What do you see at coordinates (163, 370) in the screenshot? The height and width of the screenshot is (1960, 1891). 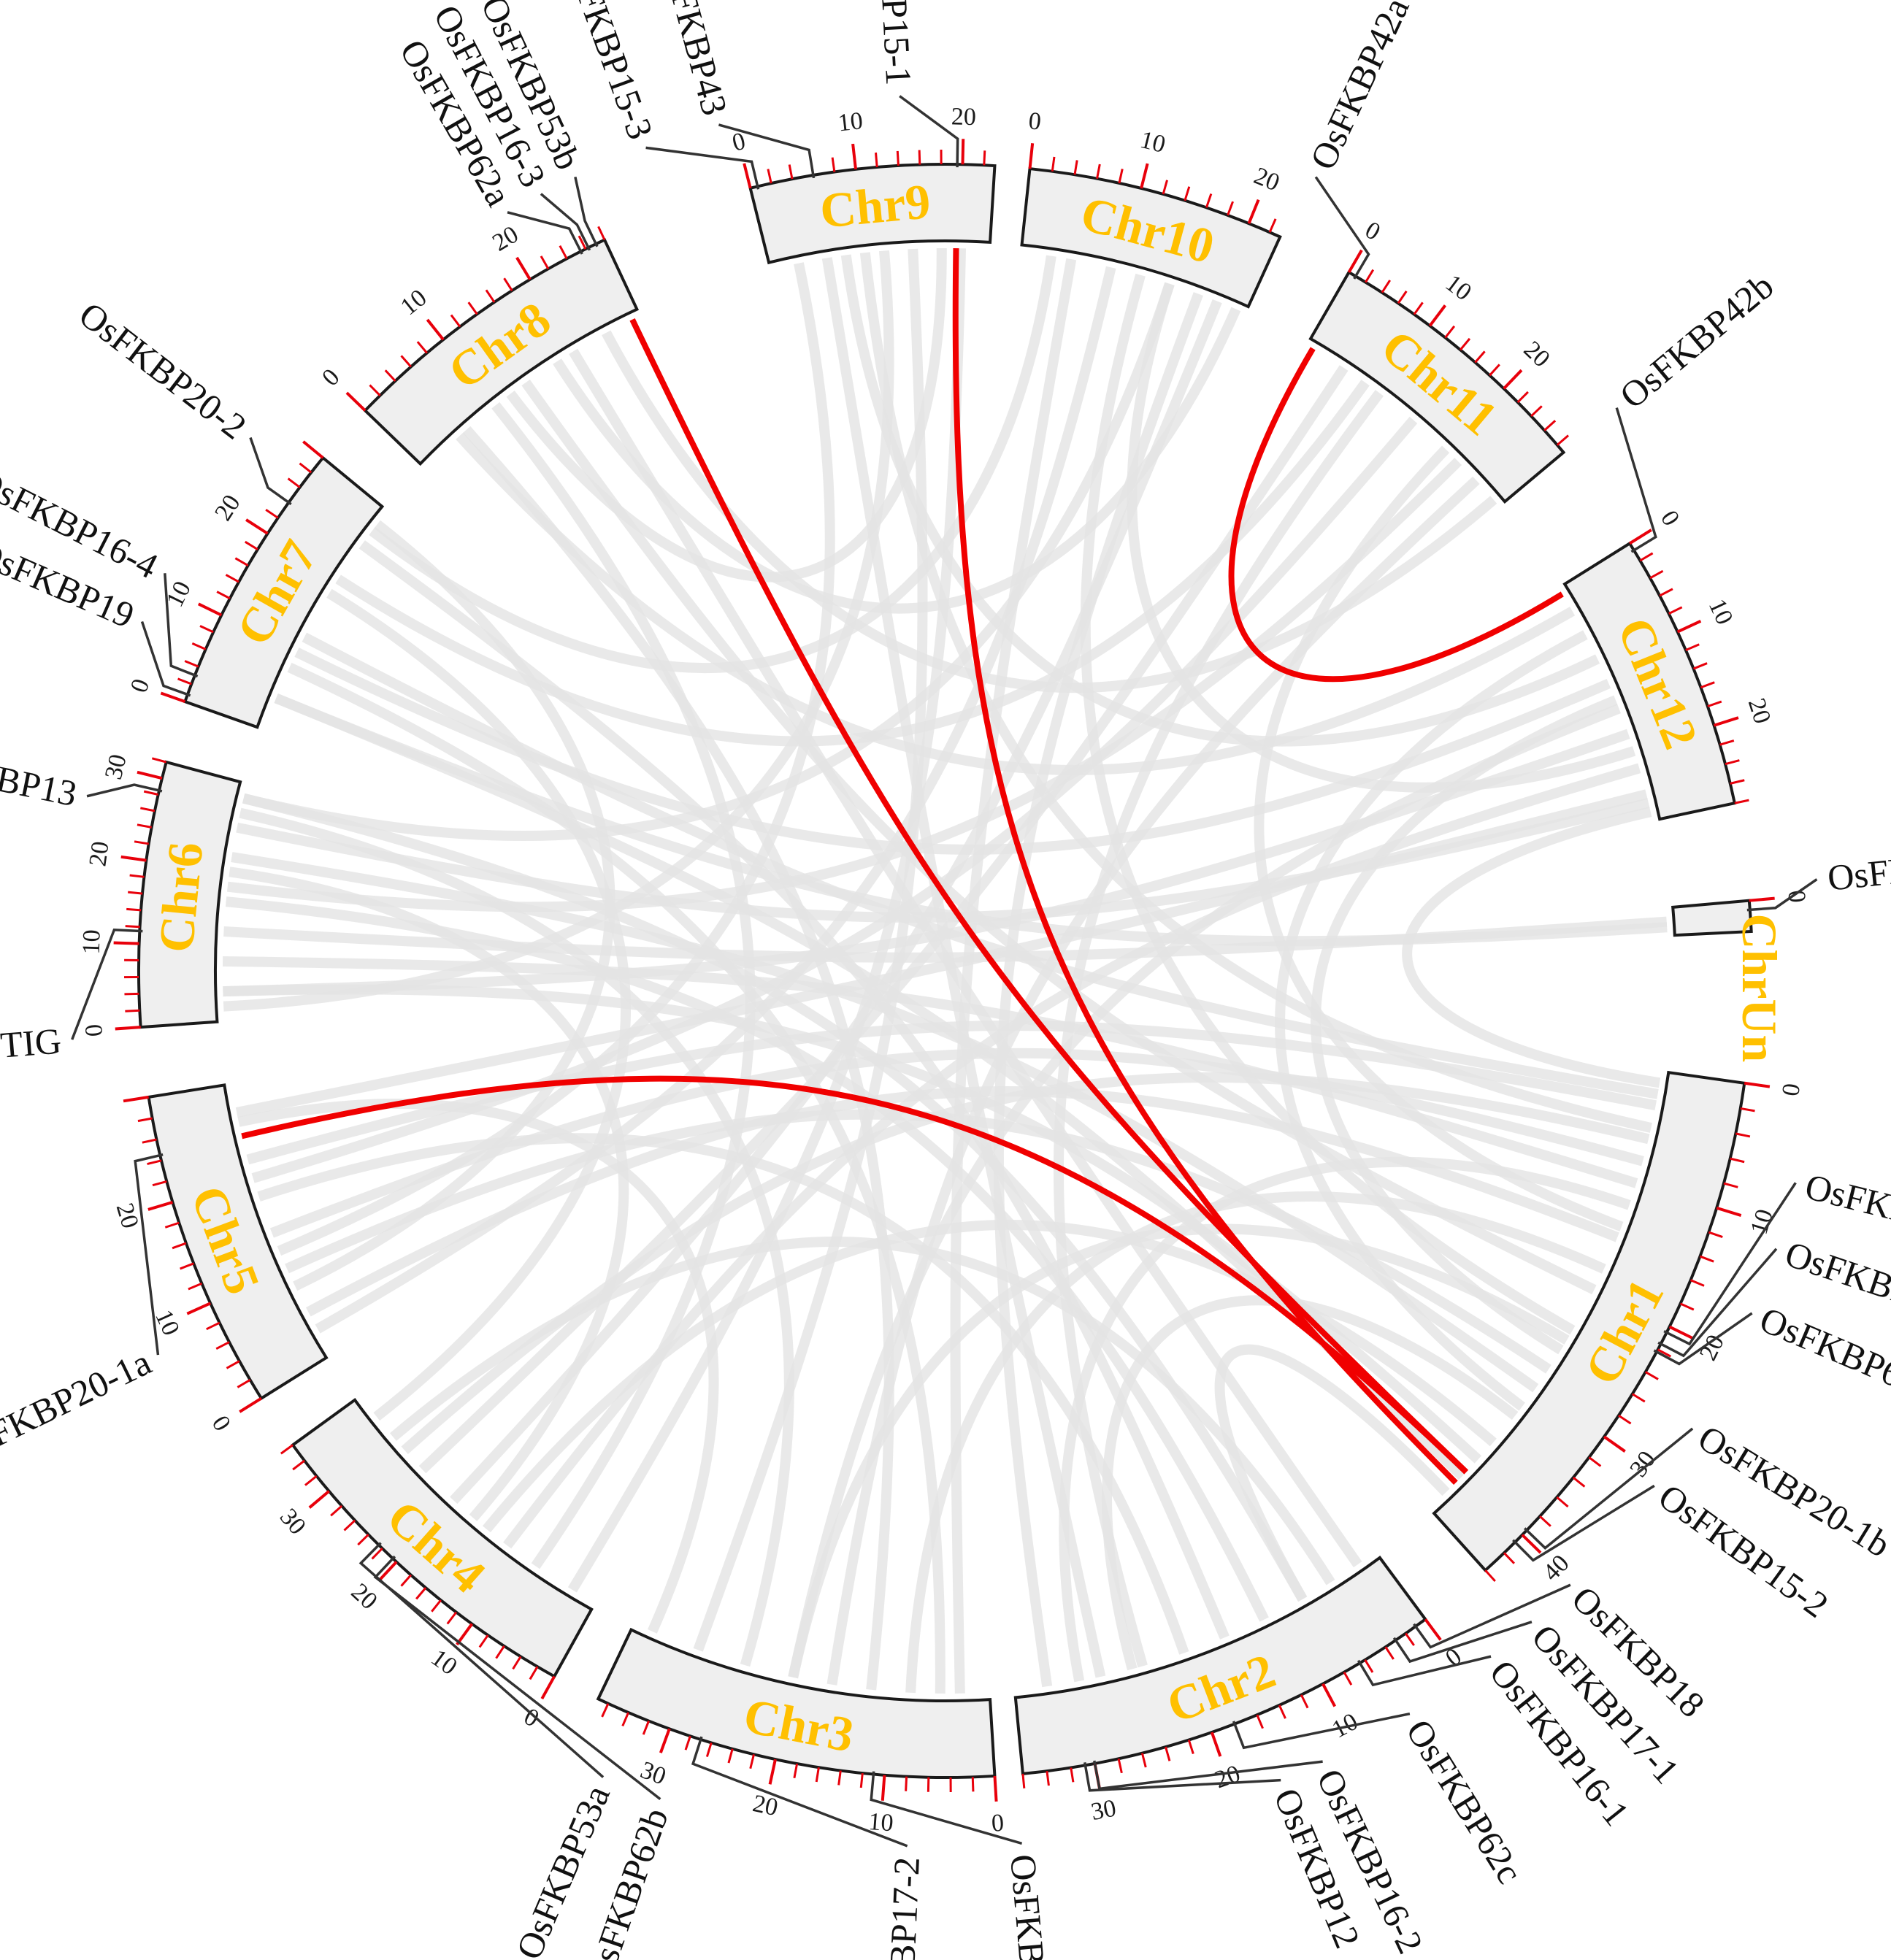 I see `gene-label: OsFKBP20-2` at bounding box center [163, 370].